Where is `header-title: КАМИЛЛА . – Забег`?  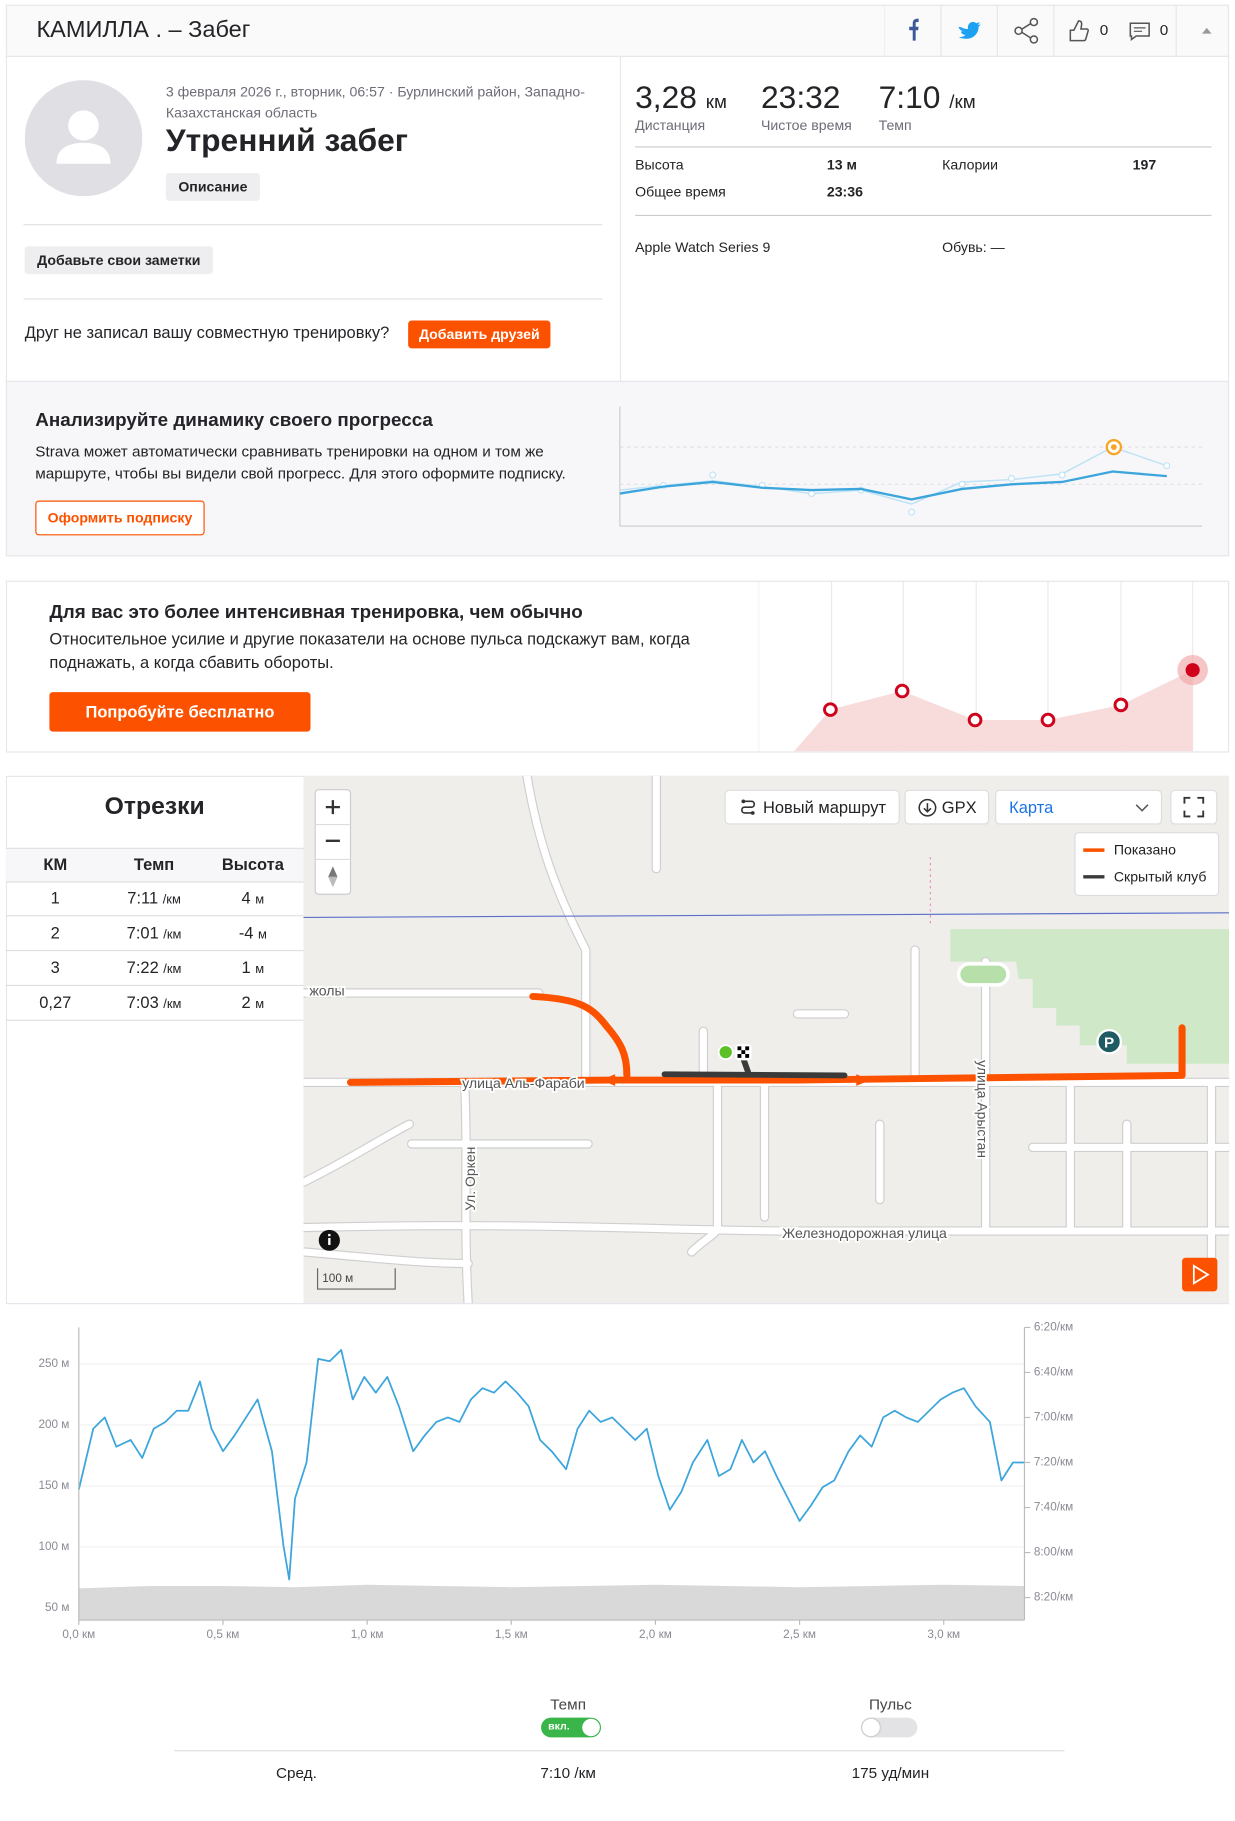
header-title: КАМИЛЛА . – Забег is located at coordinates (143, 30).